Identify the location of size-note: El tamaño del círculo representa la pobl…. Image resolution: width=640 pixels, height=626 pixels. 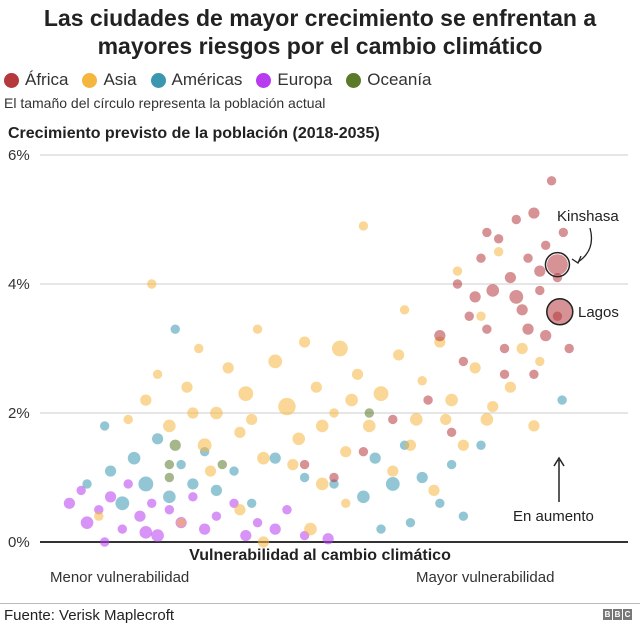
(165, 103).